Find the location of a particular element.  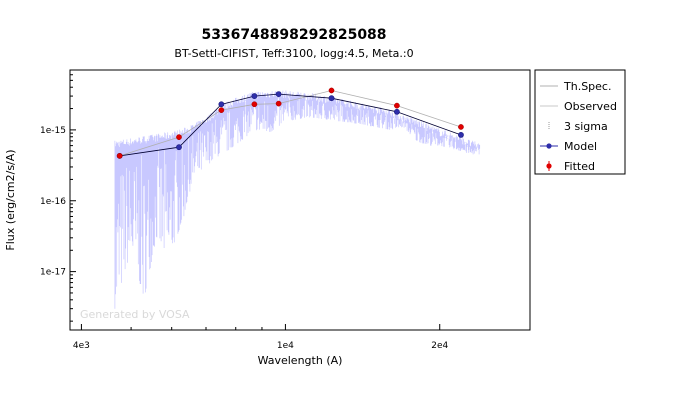

legend-entry: Th.Spec. is located at coordinates (575, 86).